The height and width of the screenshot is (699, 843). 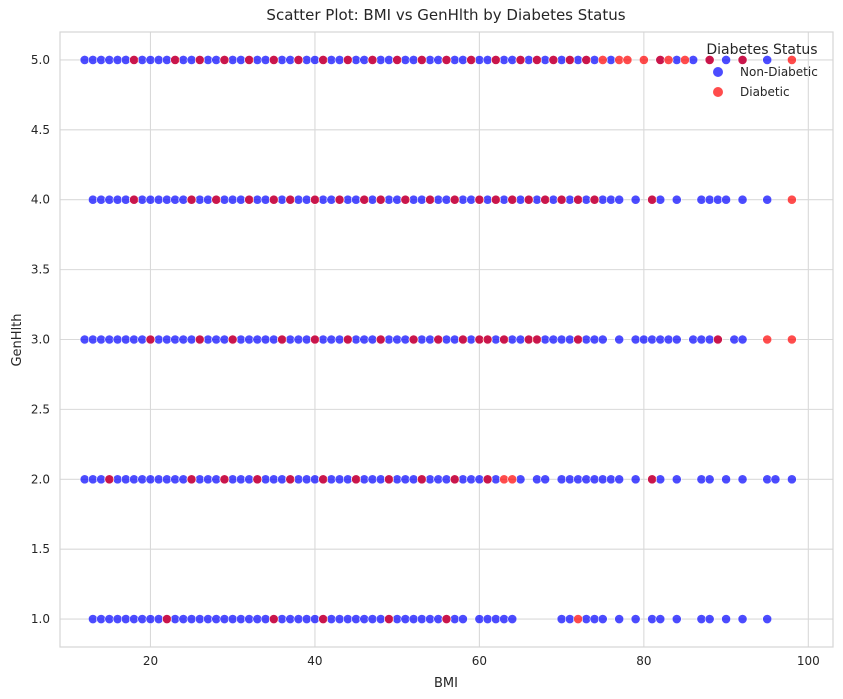 I want to click on y-axis-label: GenHlth, so click(x=17, y=339).